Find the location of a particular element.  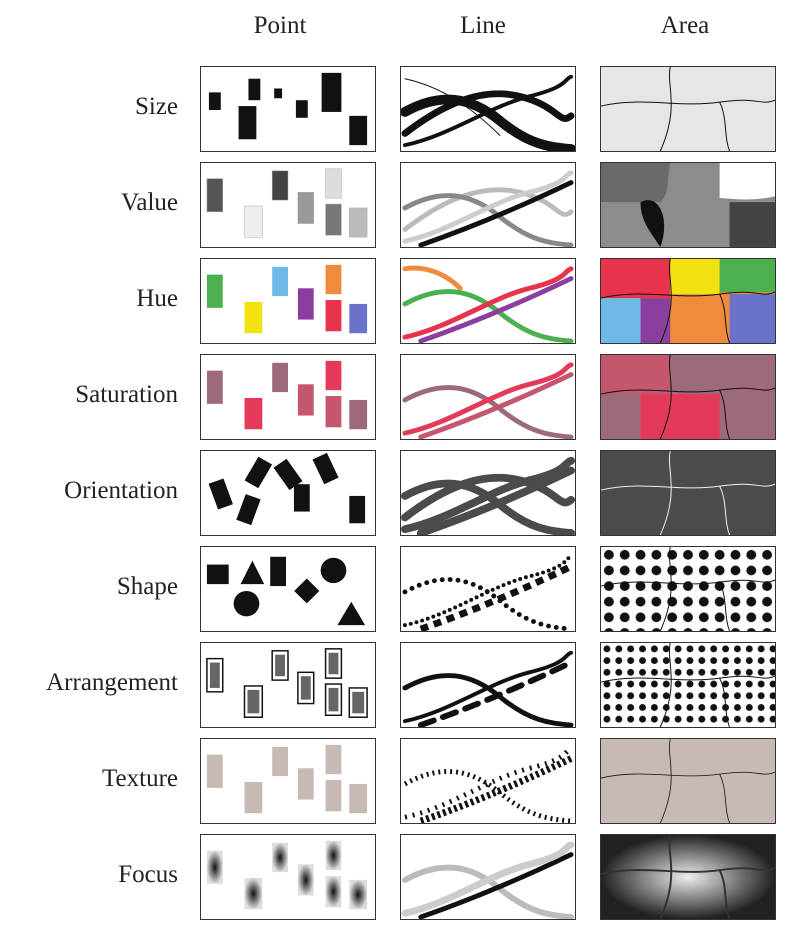

focus-line-graphic is located at coordinates (488, 880).